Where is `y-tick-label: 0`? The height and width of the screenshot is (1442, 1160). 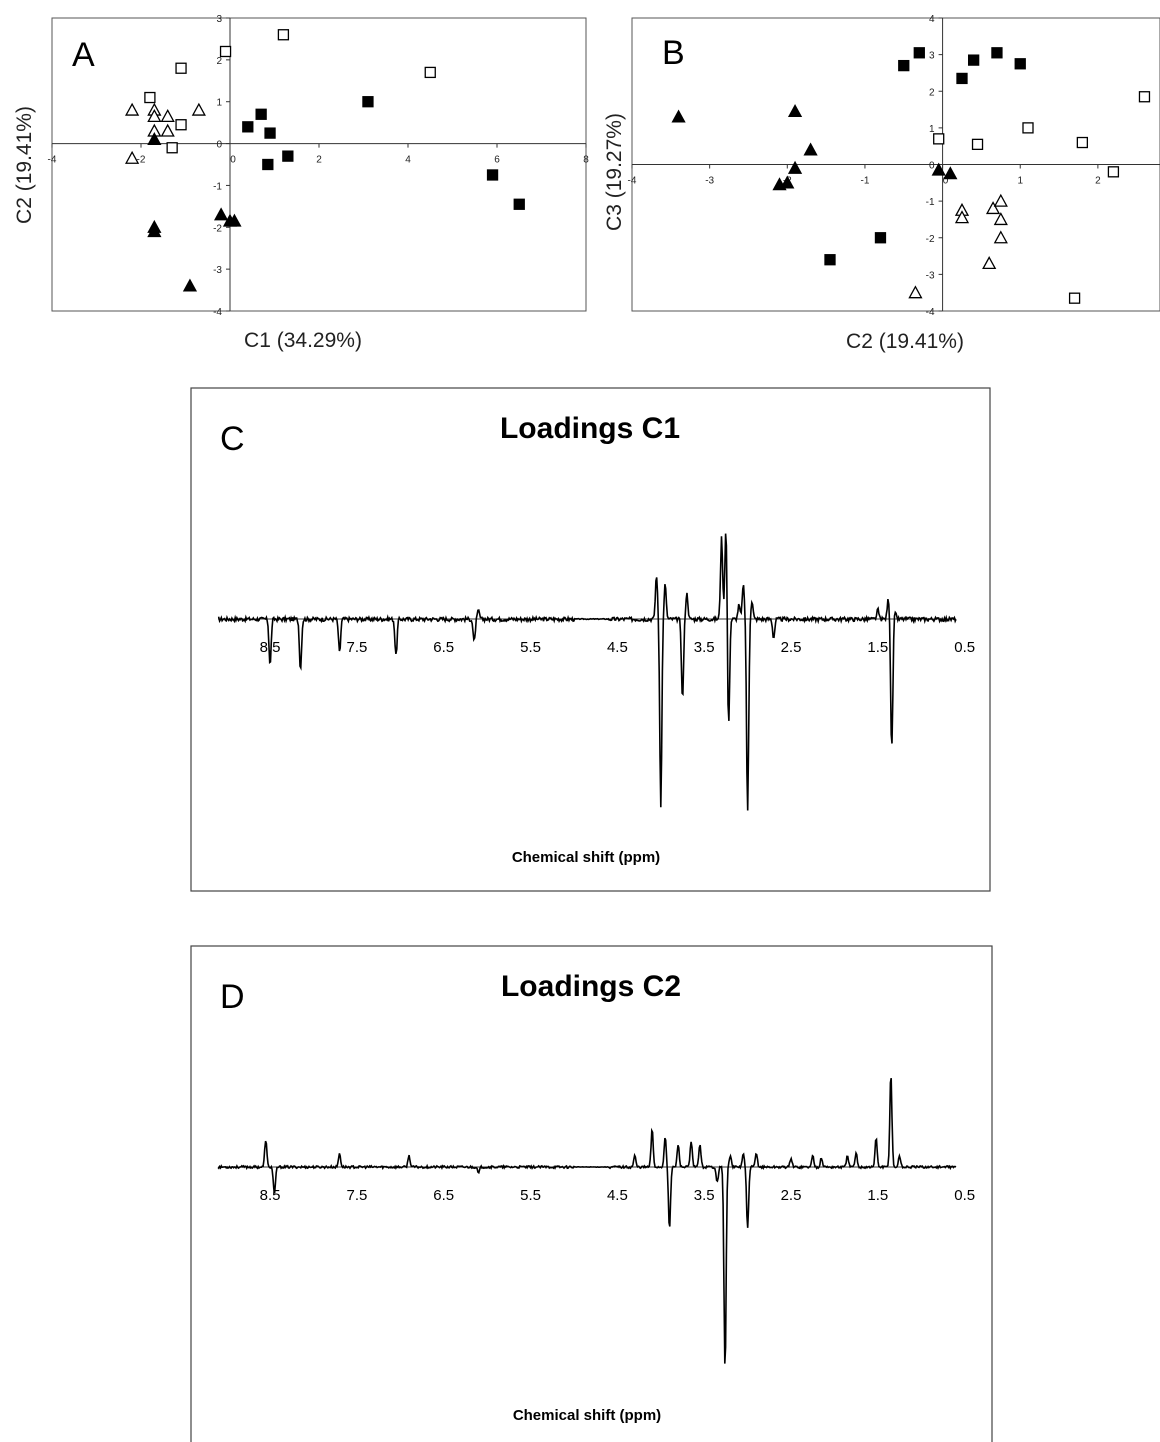
y-tick-label: 0 is located at coordinates (932, 166).